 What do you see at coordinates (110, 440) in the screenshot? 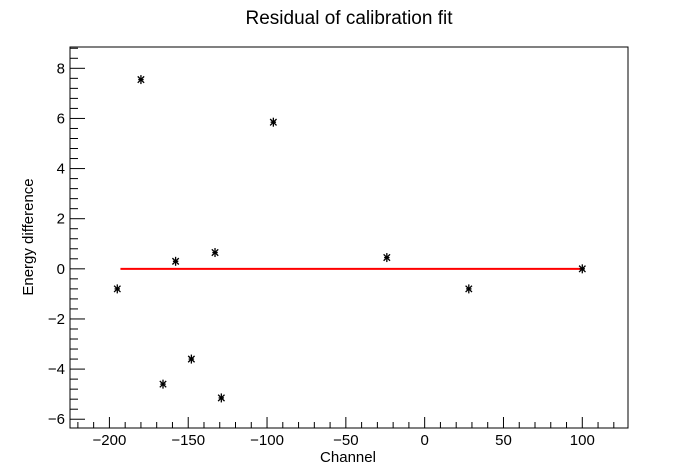
I see `x-tick-label: −200` at bounding box center [110, 440].